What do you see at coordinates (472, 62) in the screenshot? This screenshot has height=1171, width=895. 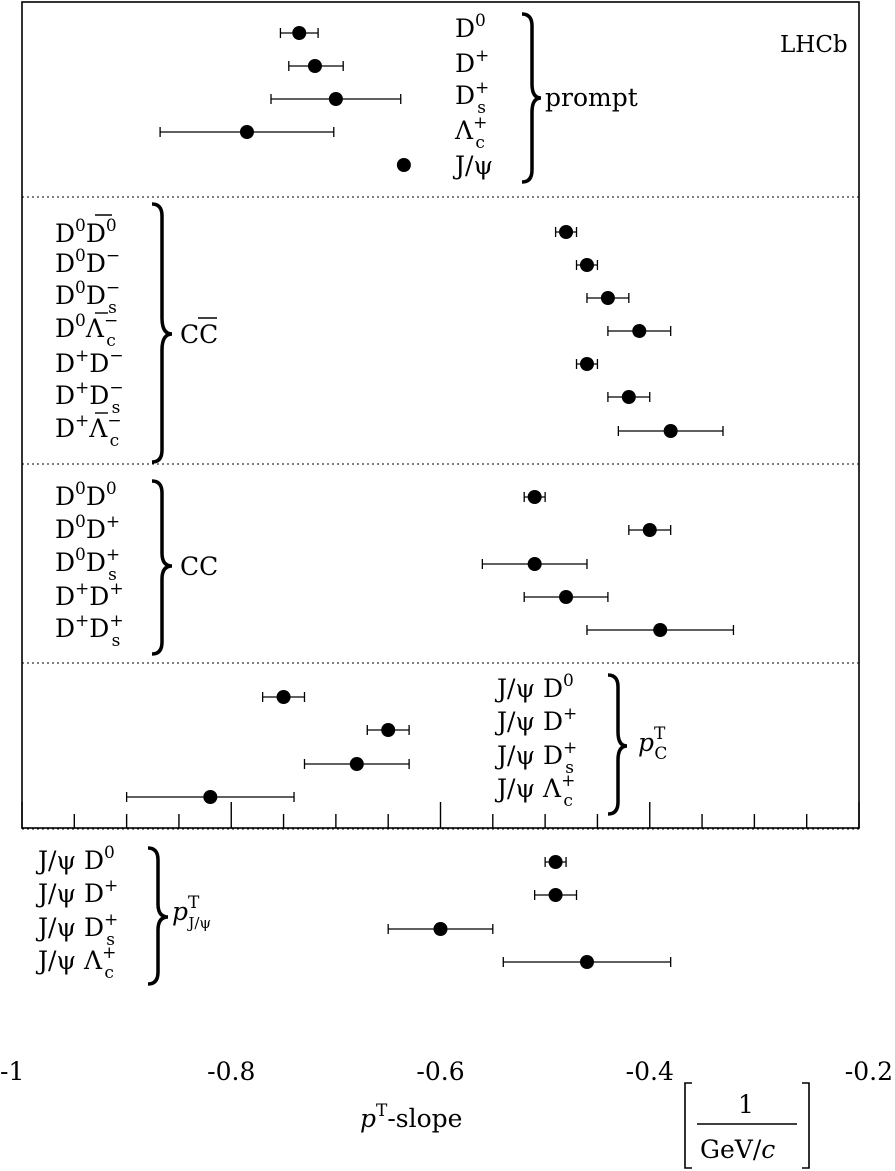 I see `label-prompt-Dplus: D+` at bounding box center [472, 62].